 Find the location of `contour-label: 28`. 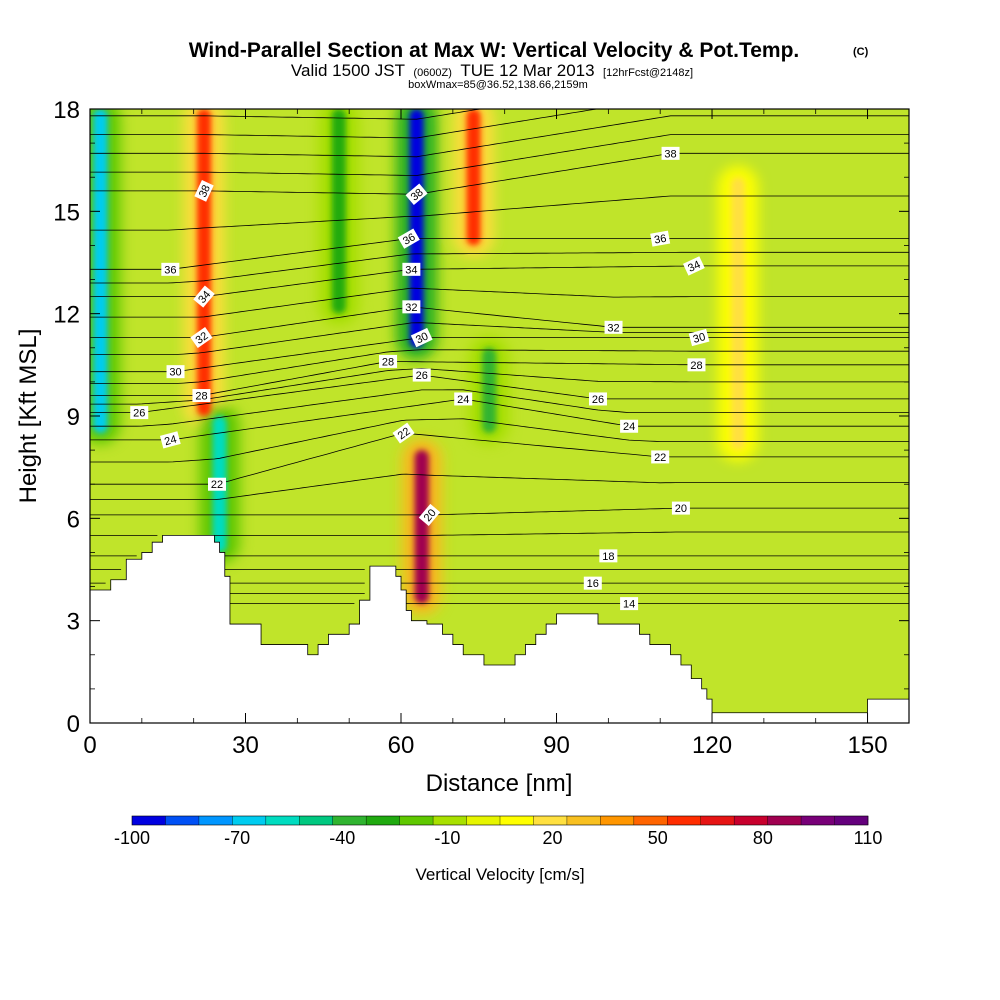

contour-label: 28 is located at coordinates (696, 365).